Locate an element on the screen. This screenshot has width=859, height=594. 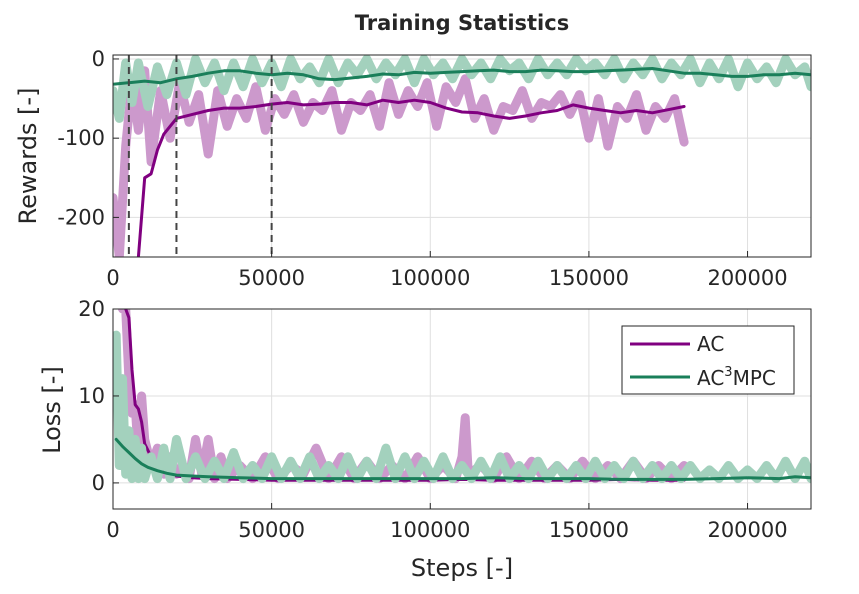
rewards-series-ac3mpc-raw is located at coordinates (462, 89).